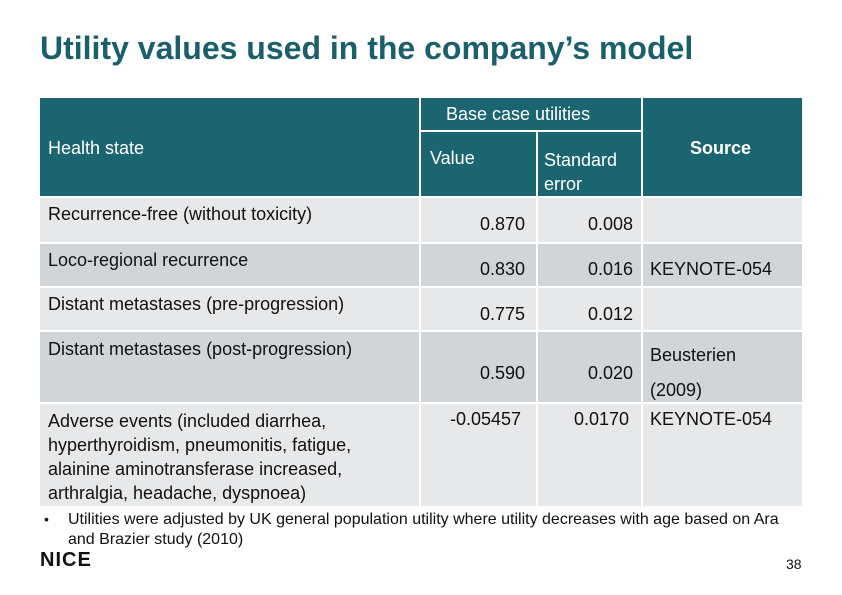 The height and width of the screenshot is (595, 842). What do you see at coordinates (602, 419) in the screenshot?
I see `se-cell: 0.0170` at bounding box center [602, 419].